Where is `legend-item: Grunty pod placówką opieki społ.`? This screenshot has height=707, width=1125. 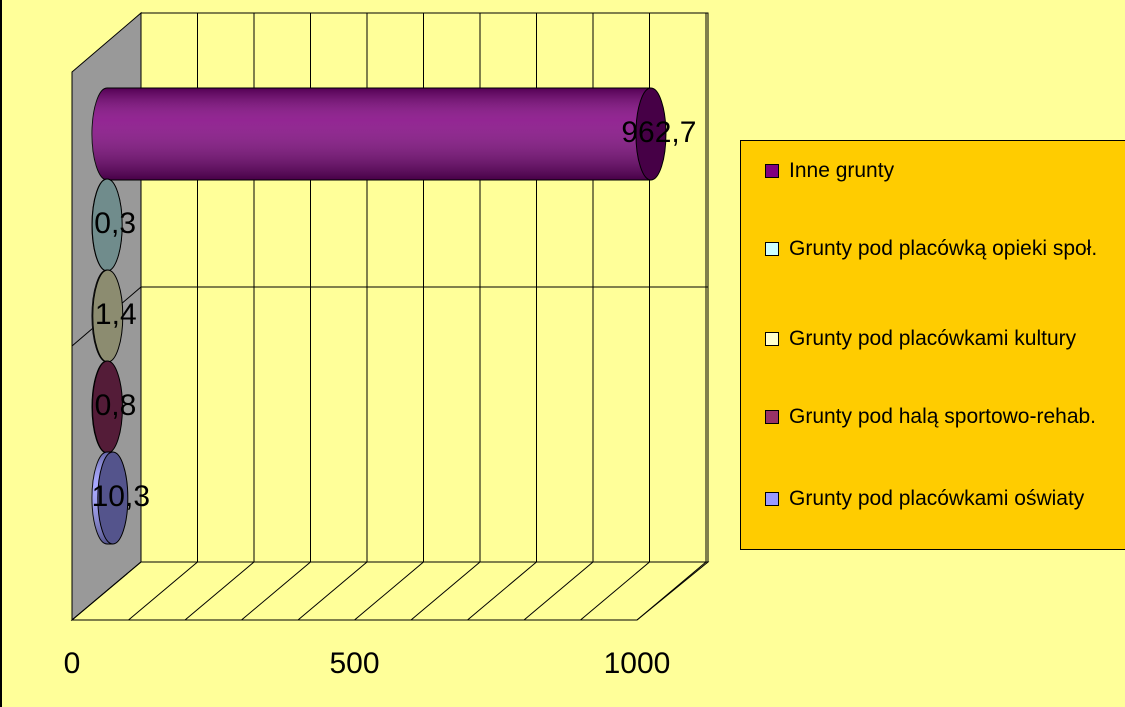 legend-item: Grunty pod placówką opieki społ. is located at coordinates (945, 248).